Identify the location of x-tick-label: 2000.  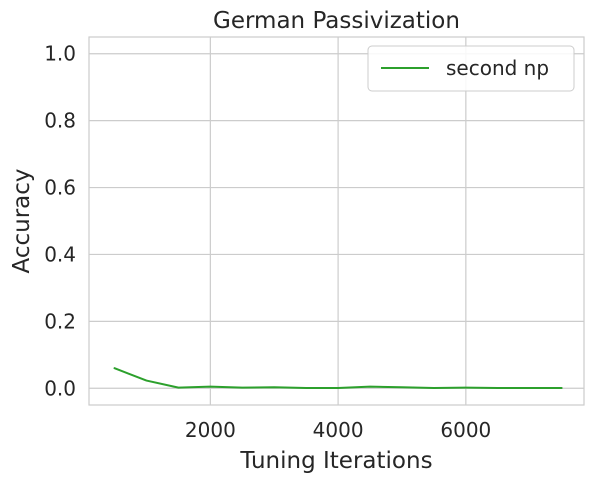
(210, 430).